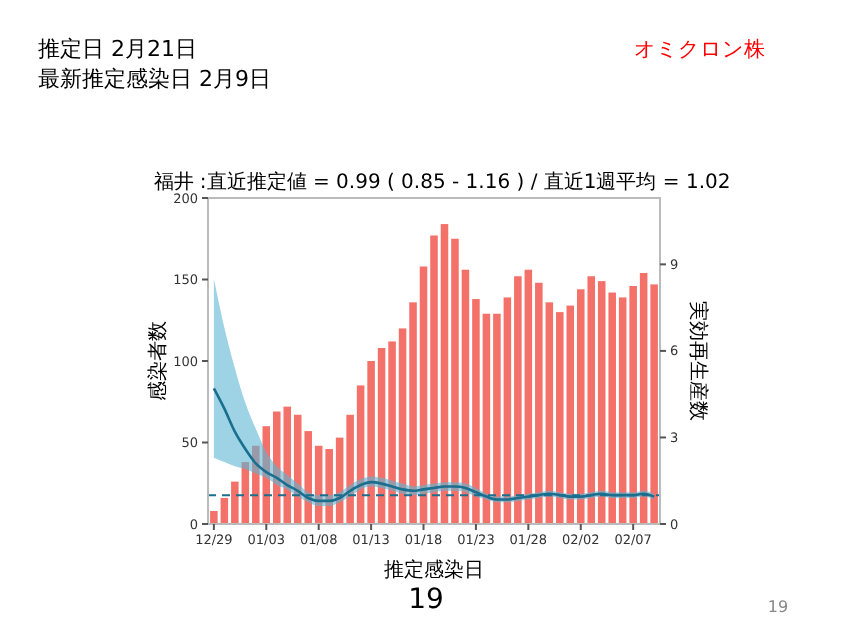  What do you see at coordinates (442, 182) in the screenshot?
I see `text: 福井 :直近推定値 = 0.99 ( 0.85 - 1.16 ) / 直近1週平均 = 1.02` at bounding box center [442, 182].